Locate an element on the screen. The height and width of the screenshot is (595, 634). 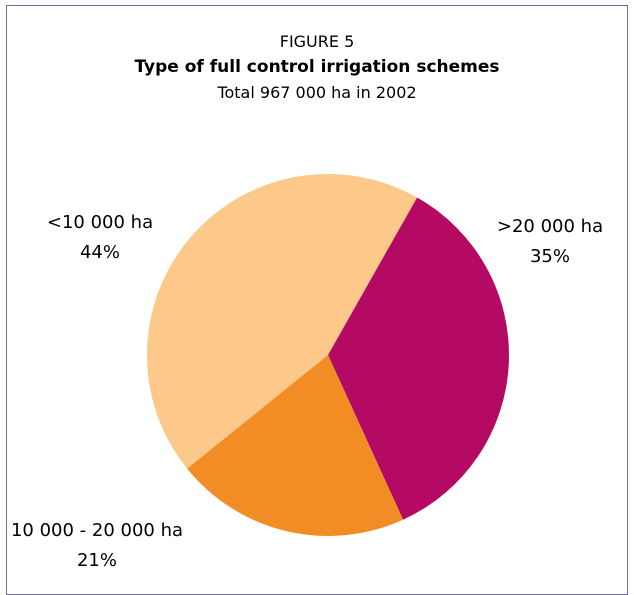
slice-percent-label: 44% is located at coordinates (100, 252).